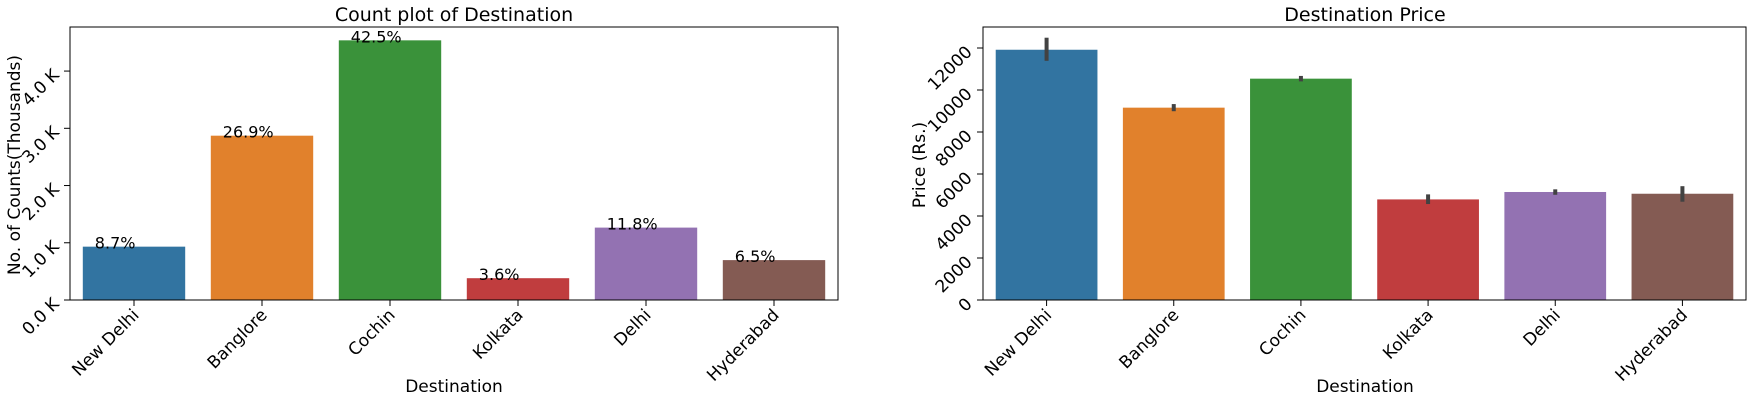 This screenshot has width=1752, height=401. I want to click on y-tick-label: 0, so click(966, 305).